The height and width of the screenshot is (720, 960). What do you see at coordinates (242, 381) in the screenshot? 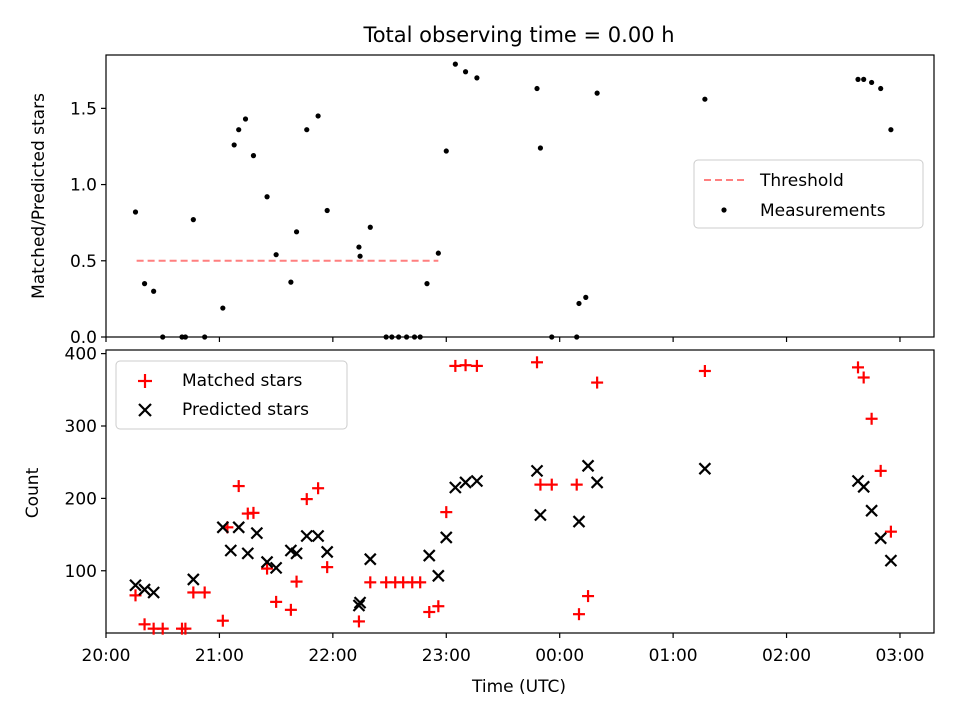
I see `legend-matched-label: Matched stars` at bounding box center [242, 381].